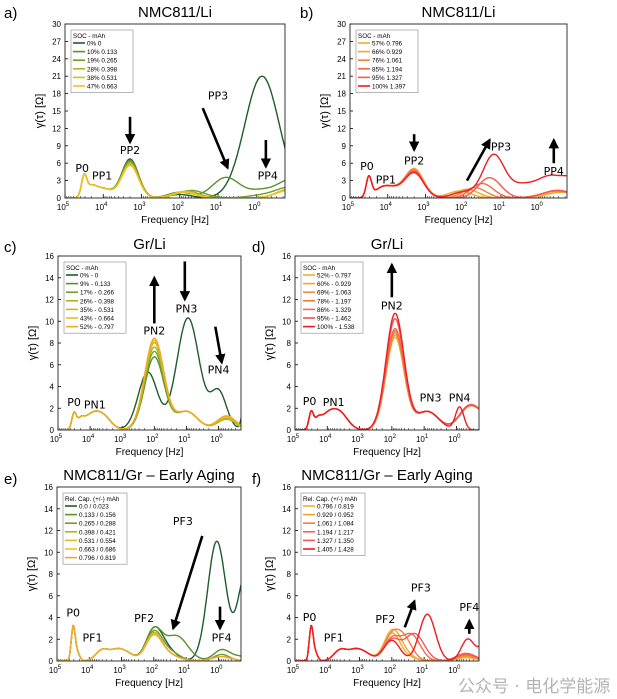 Image resolution: width=617 pixels, height=699 pixels. Describe the element at coordinates (306, 13) in the screenshot. I see `panel-label: b)` at that location.